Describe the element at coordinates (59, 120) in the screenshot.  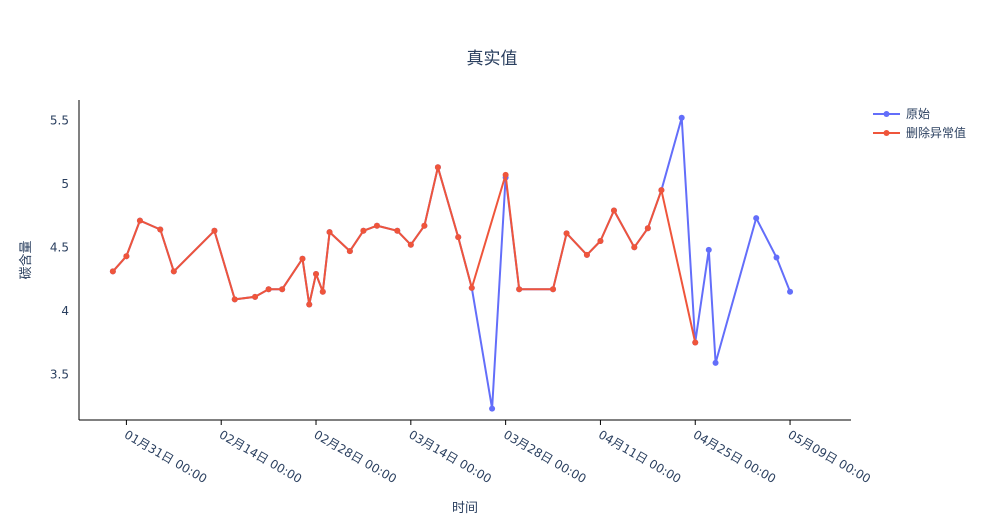
I see `y-tick-label: 5.5` at that location.